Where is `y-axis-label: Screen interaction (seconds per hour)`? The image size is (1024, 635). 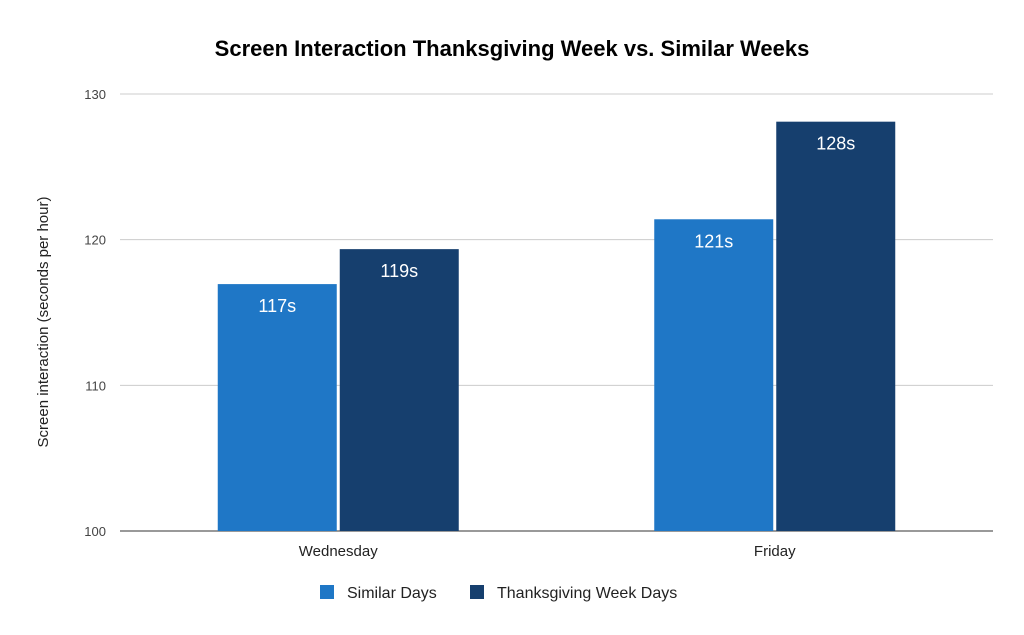
y-axis-label: Screen interaction (seconds per hour) is located at coordinates (43, 322).